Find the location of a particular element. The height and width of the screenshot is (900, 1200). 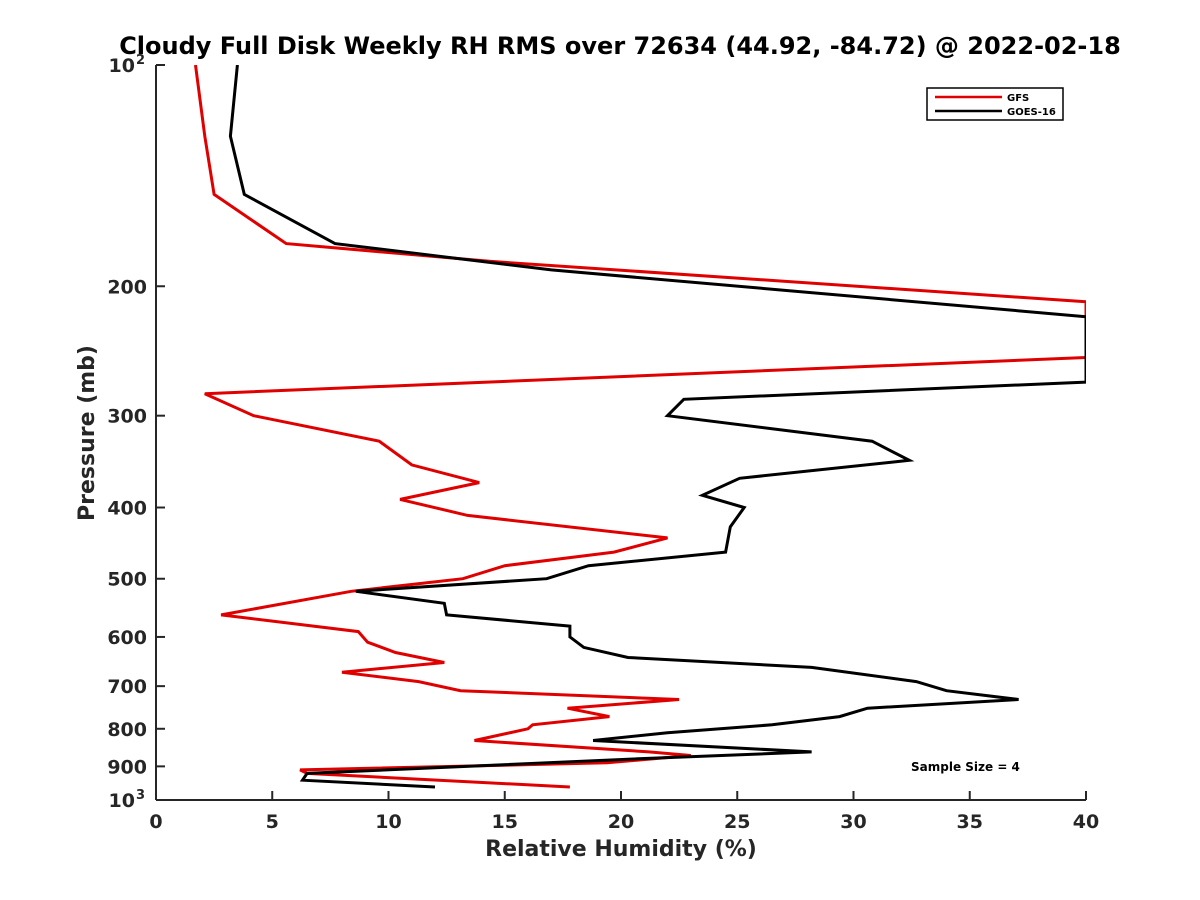

y-tick-label: 900 is located at coordinates (127, 767).